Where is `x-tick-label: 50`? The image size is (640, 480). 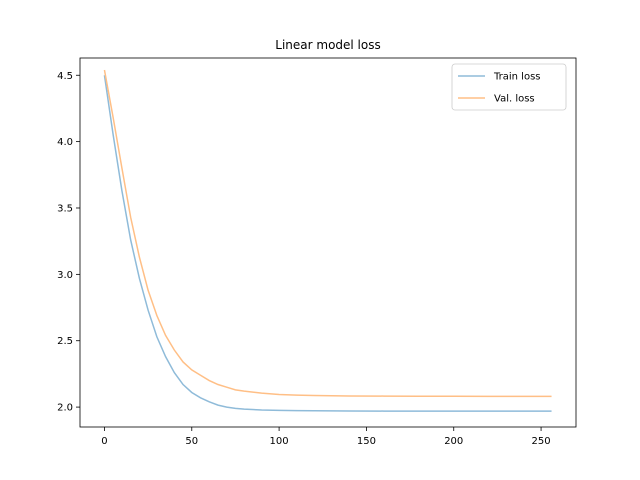 x-tick-label: 50 is located at coordinates (191, 441).